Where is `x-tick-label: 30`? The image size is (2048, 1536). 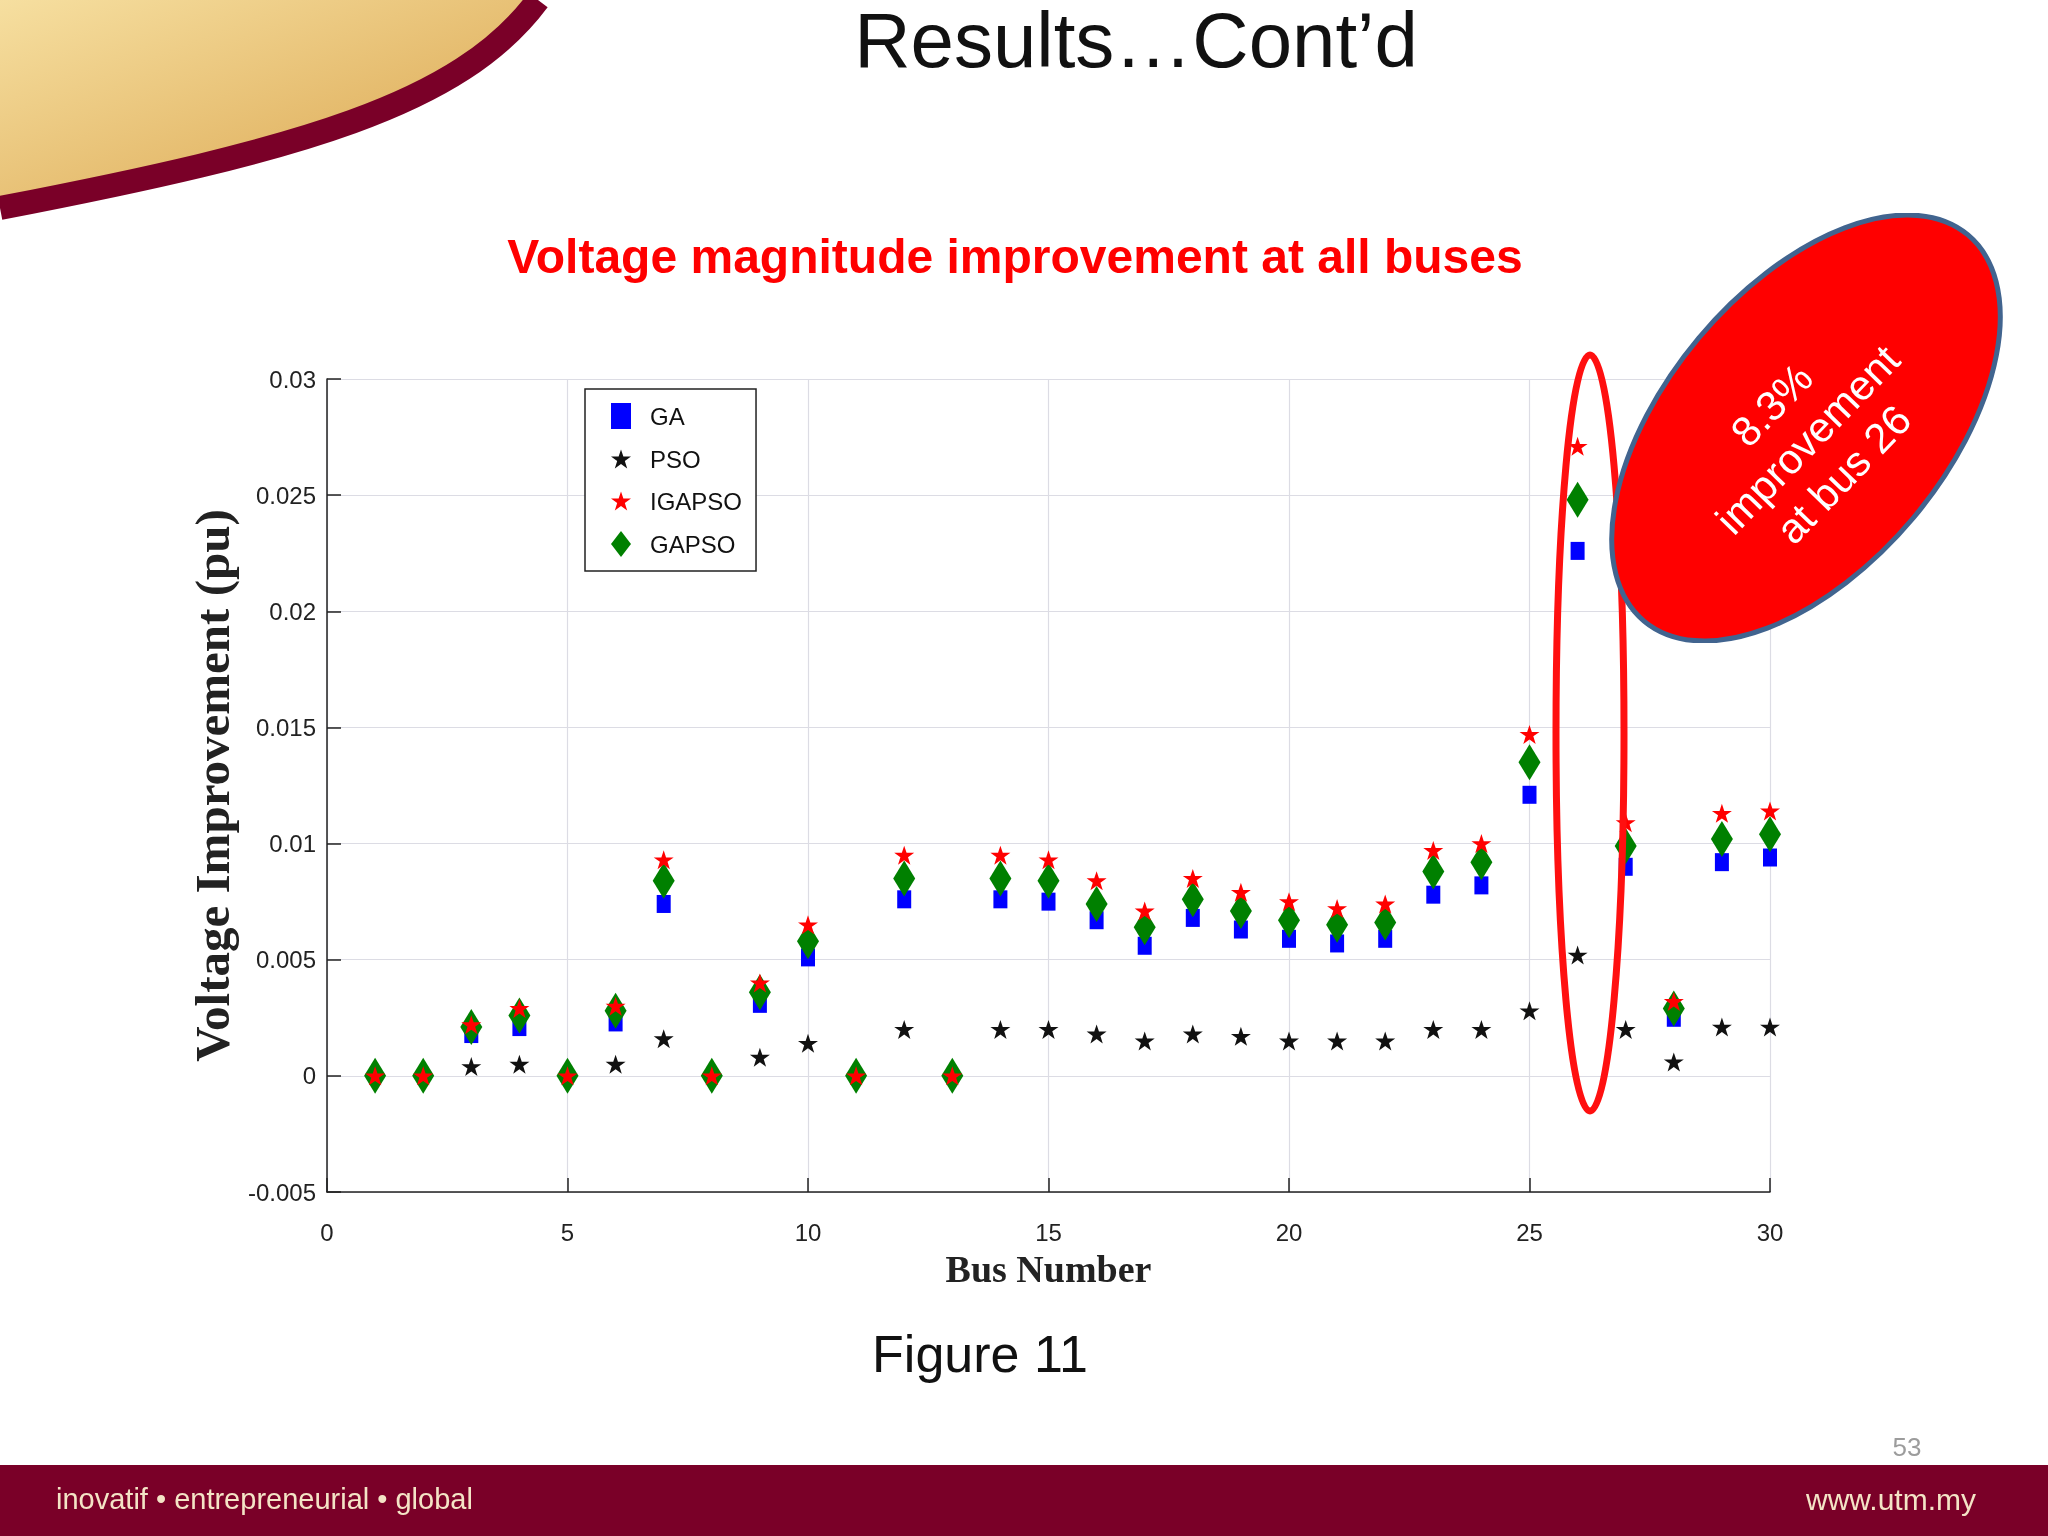 x-tick-label: 30 is located at coordinates (1770, 1232).